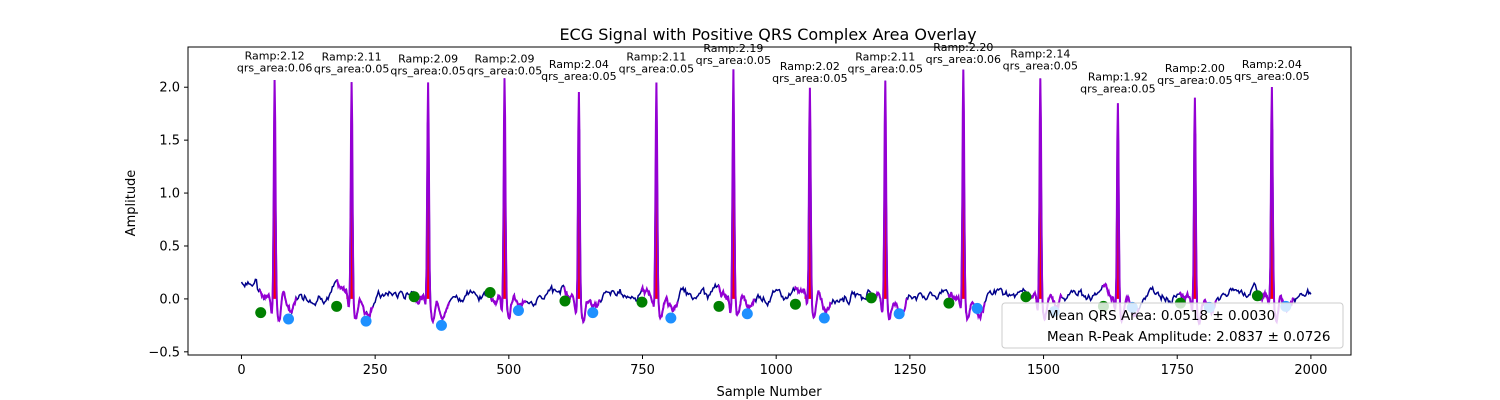 The height and width of the screenshot is (400, 1500). I want to click on r-peak-label: Ramp:2.02, so click(810, 66).